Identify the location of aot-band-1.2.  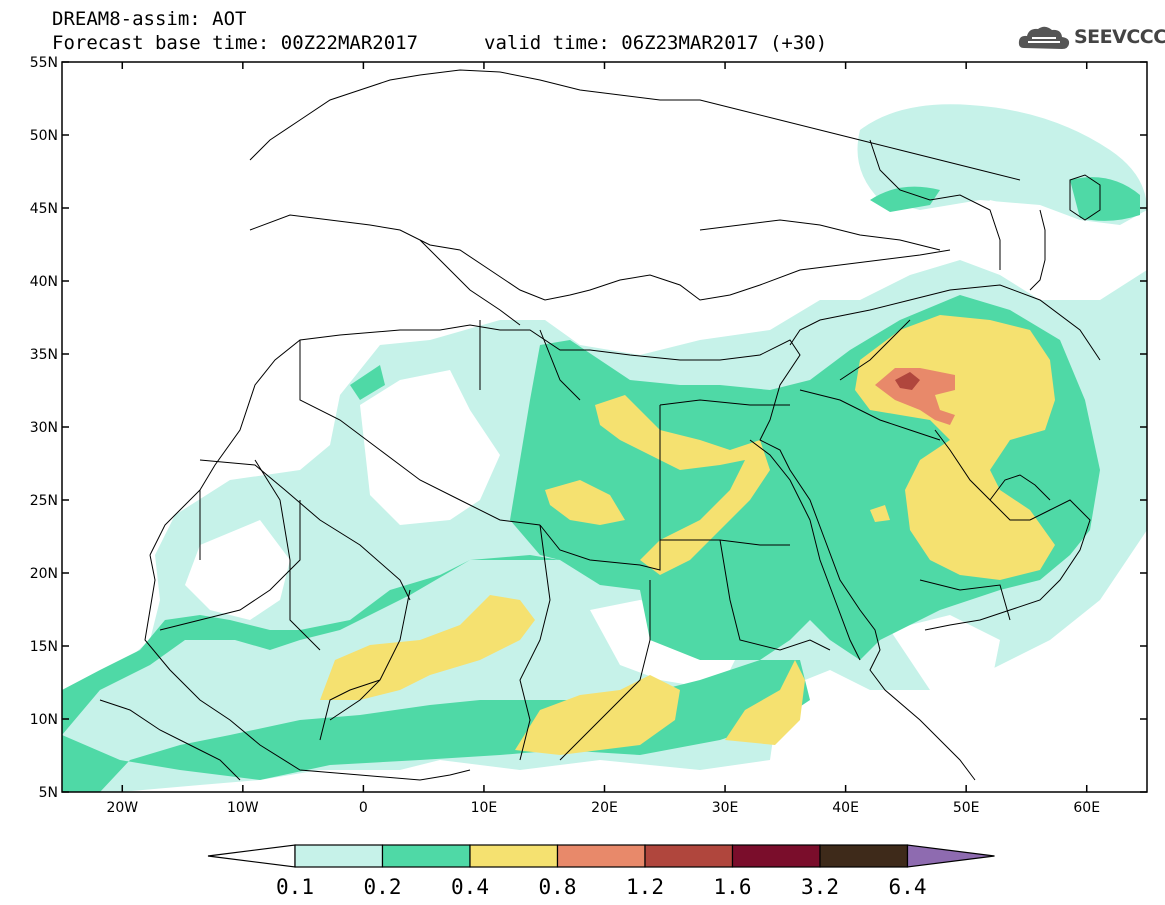
(907, 381).